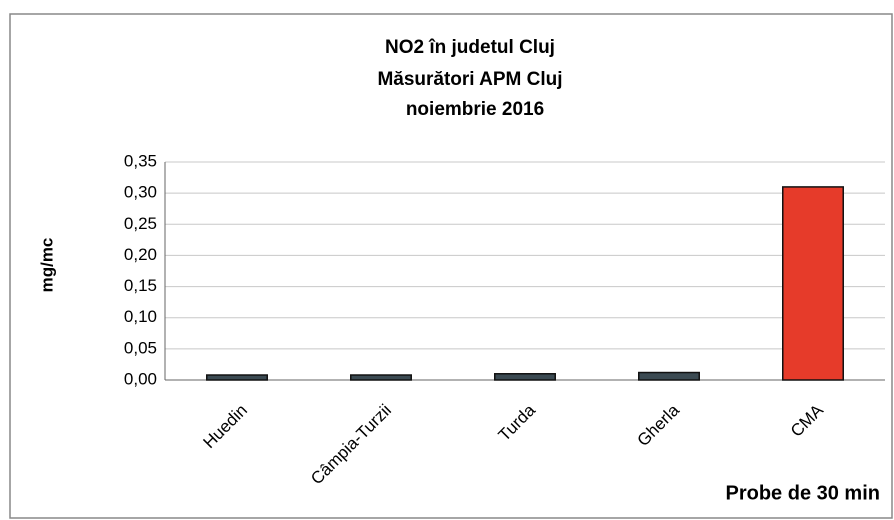 The width and height of the screenshot is (894, 520). What do you see at coordinates (470, 47) in the screenshot?
I see `chart-title: NO2 în judetul Cluj` at bounding box center [470, 47].